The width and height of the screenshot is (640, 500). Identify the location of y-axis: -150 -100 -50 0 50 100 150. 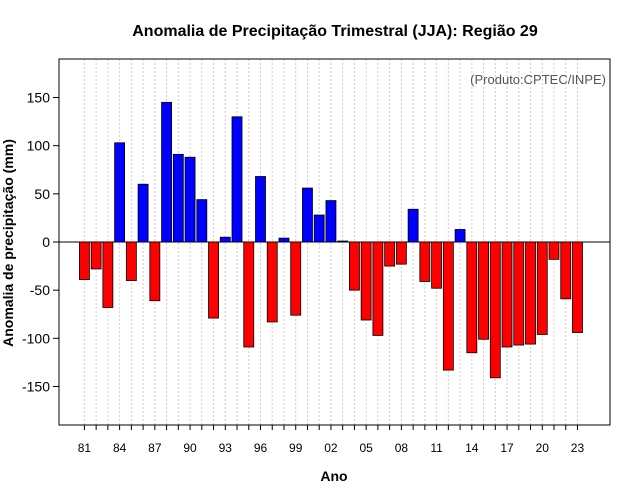
(40, 242).